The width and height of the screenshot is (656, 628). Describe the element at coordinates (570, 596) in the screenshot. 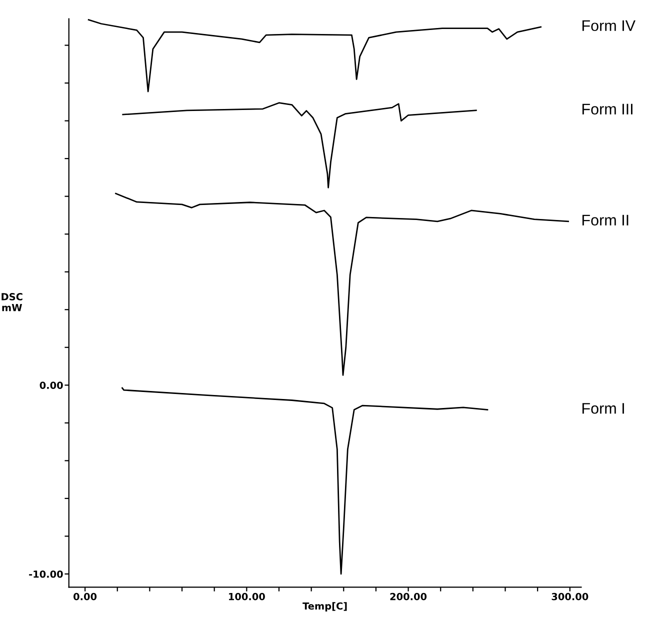

I see `x-tick-label: 300.00` at that location.